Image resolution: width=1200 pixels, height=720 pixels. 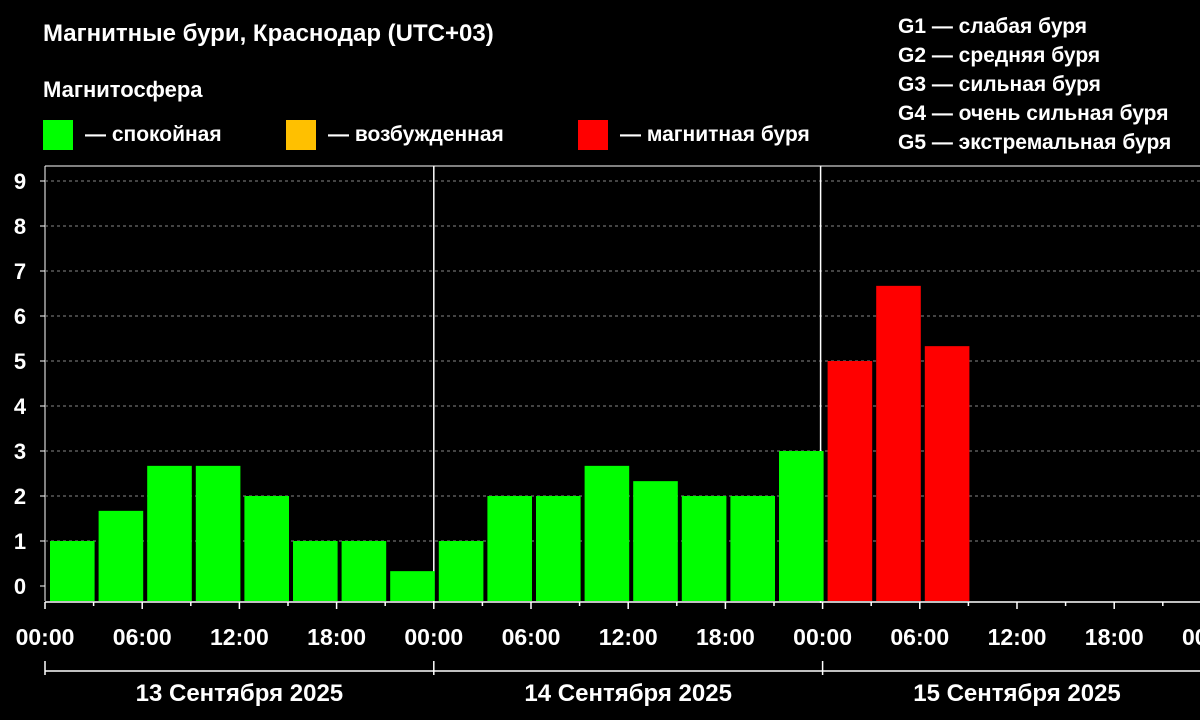 I want to click on g-scale-item-g4: G4 — очень сильная буря, so click(x=1033, y=113).